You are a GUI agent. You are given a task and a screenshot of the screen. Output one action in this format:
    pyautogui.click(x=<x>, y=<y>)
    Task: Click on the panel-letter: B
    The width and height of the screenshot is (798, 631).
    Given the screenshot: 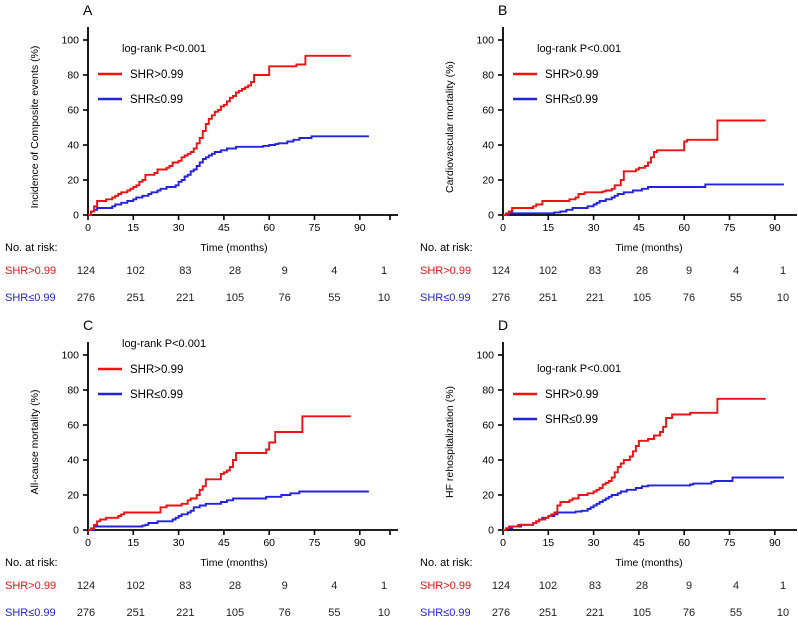 What is the action you would take?
    pyautogui.click(x=502, y=10)
    